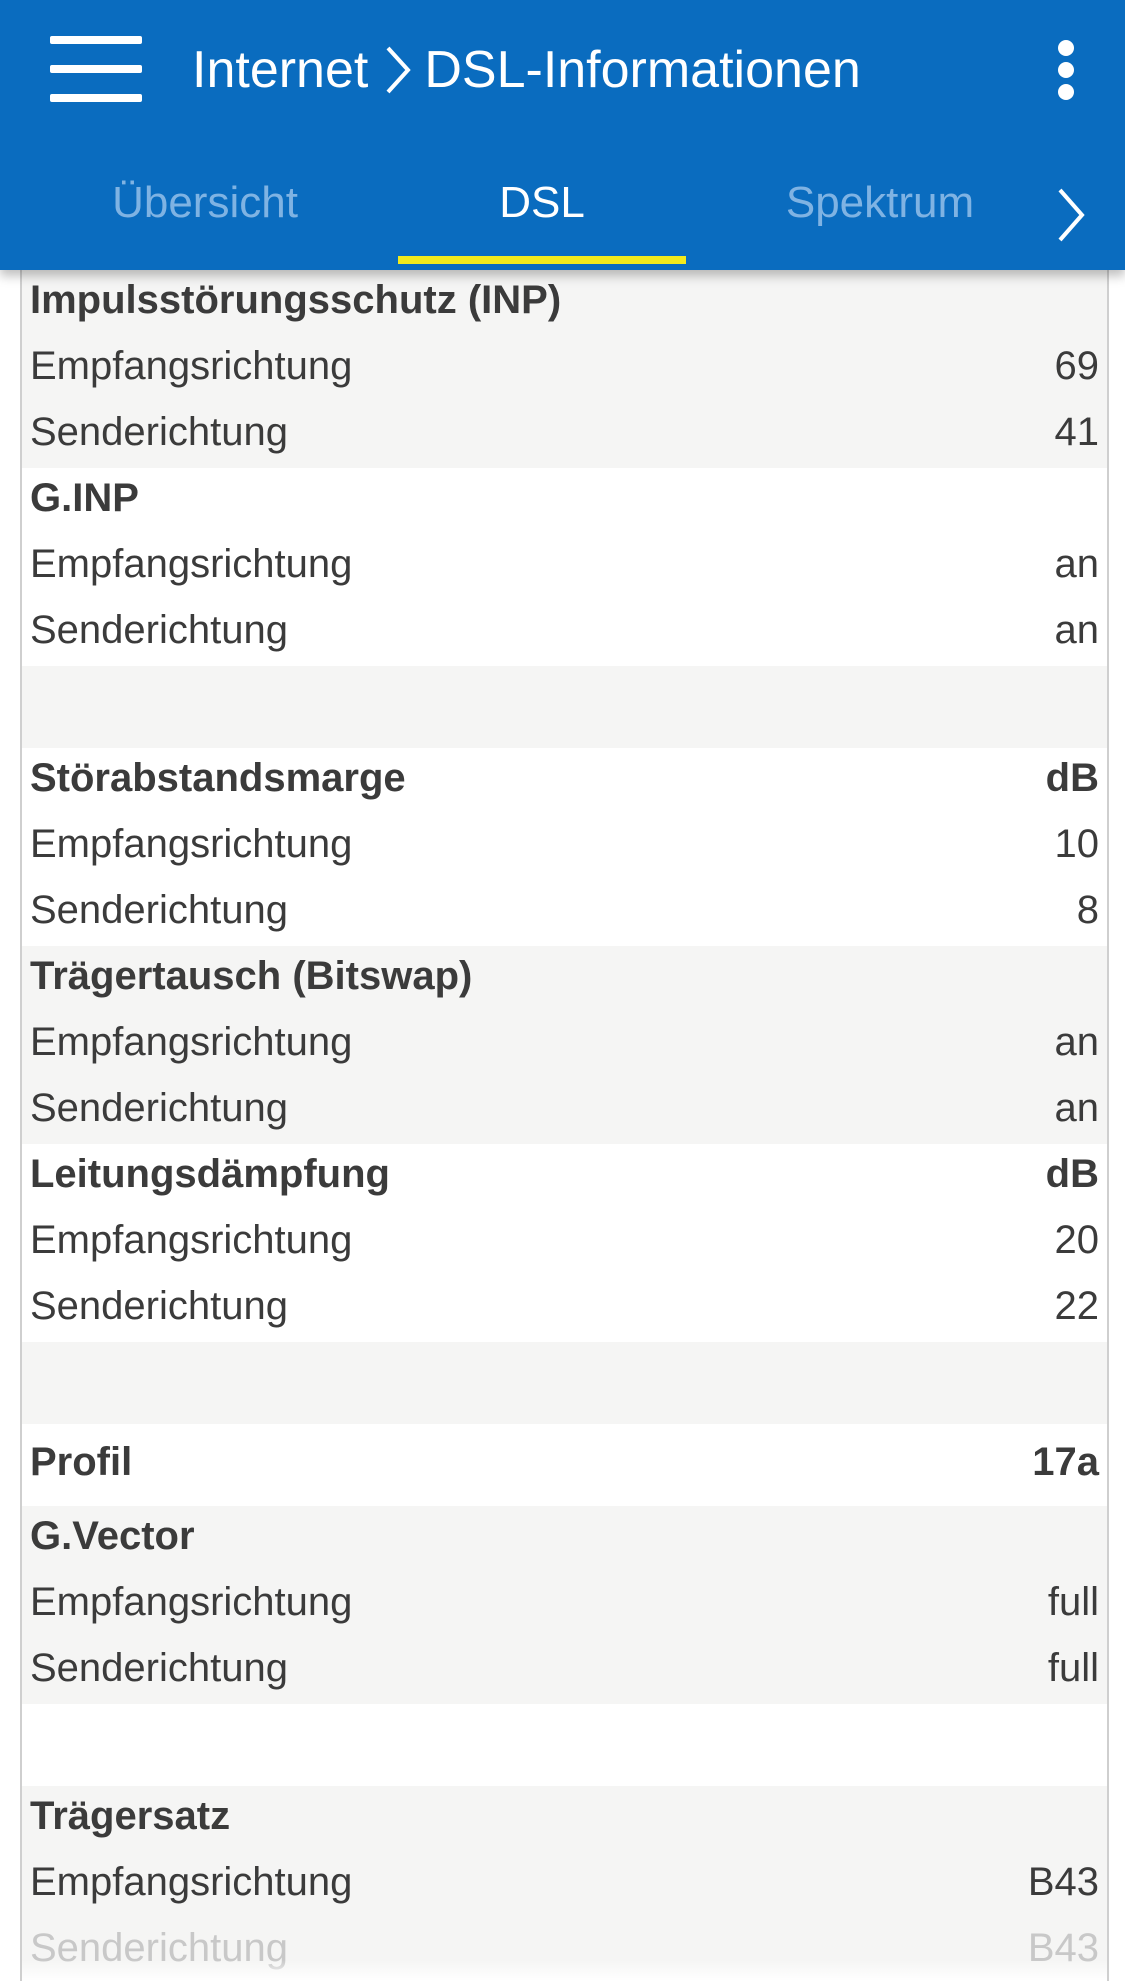 The width and height of the screenshot is (1125, 1981). I want to click on active-tab-indicator, so click(542, 260).